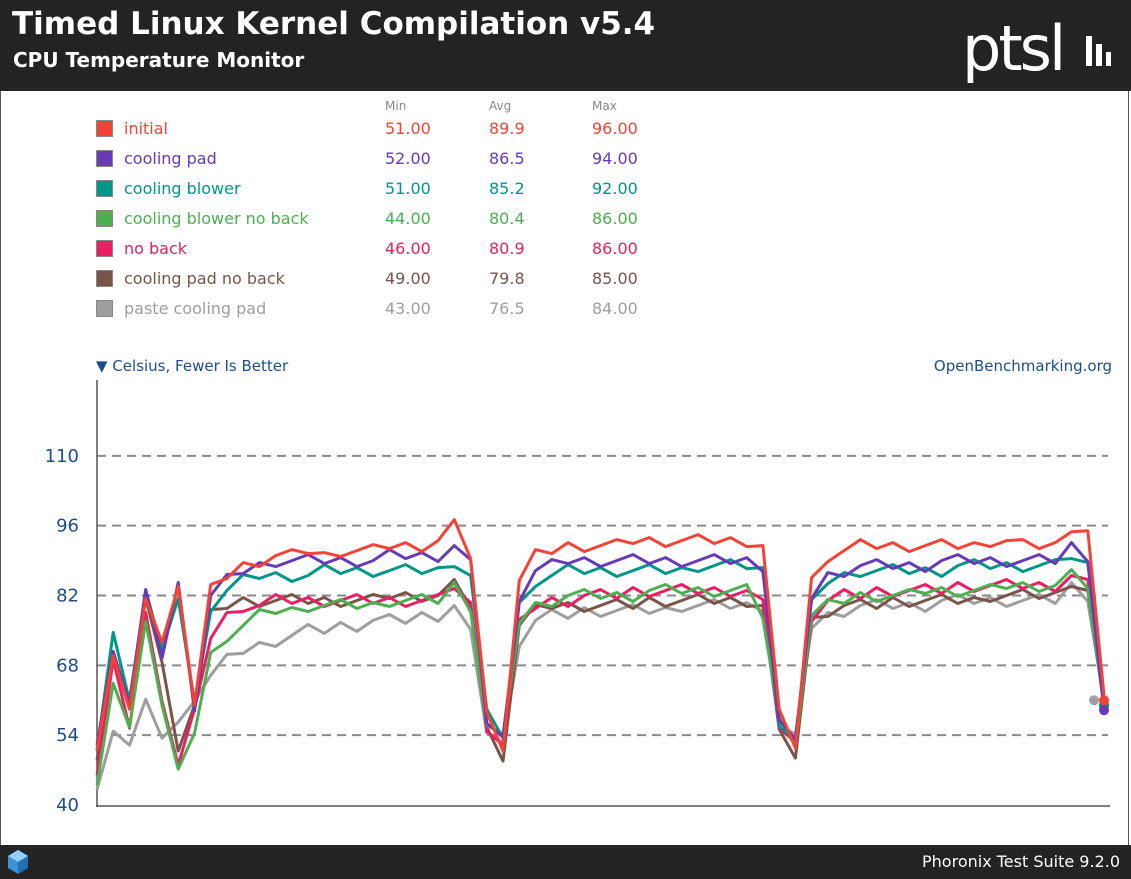 Image resolution: width=1131 pixels, height=879 pixels. What do you see at coordinates (67, 805) in the screenshot?
I see `y-tick-label: 40` at bounding box center [67, 805].